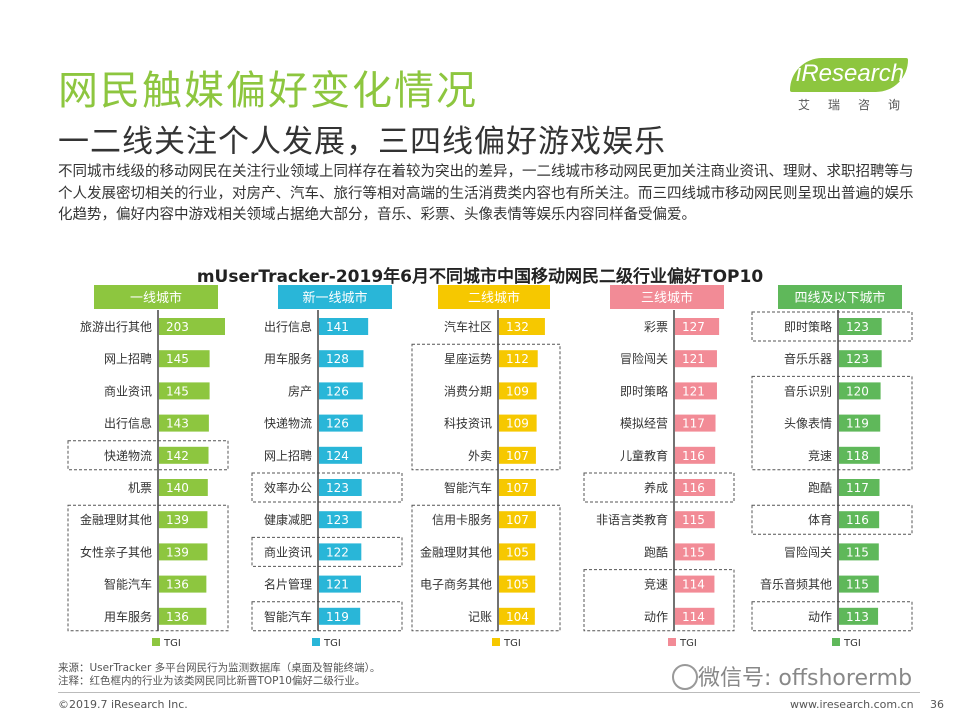 The image size is (960, 720). What do you see at coordinates (468, 424) in the screenshot?
I see `category-label: 科技资讯` at bounding box center [468, 424].